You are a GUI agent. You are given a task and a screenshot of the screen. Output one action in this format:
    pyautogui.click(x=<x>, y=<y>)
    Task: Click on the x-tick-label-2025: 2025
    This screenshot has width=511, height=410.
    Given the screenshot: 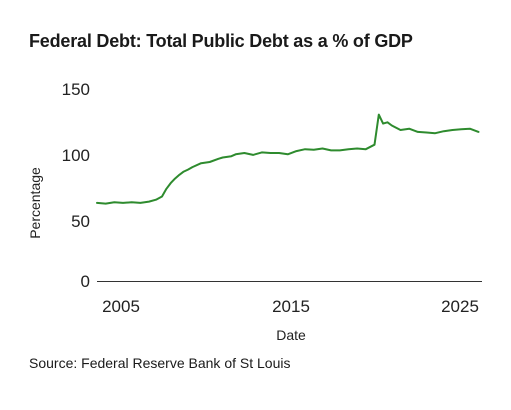 What is the action you would take?
    pyautogui.click(x=460, y=306)
    